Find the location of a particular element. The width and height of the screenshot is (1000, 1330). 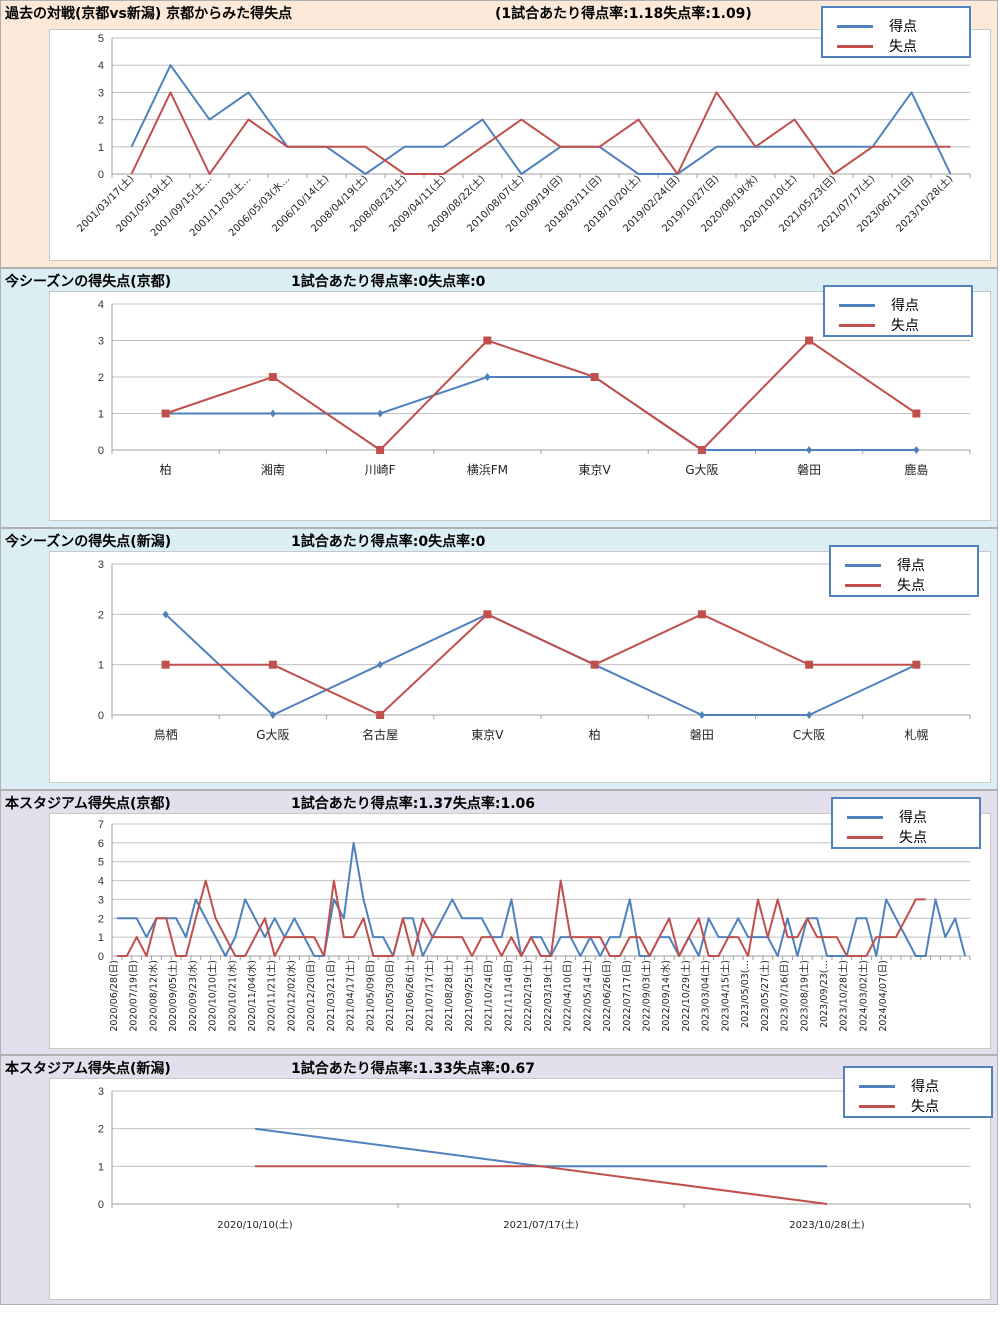

stadium-niigata-rate: 1試合あたり得点率:1.33失点率:0.67 is located at coordinates (413, 1069).